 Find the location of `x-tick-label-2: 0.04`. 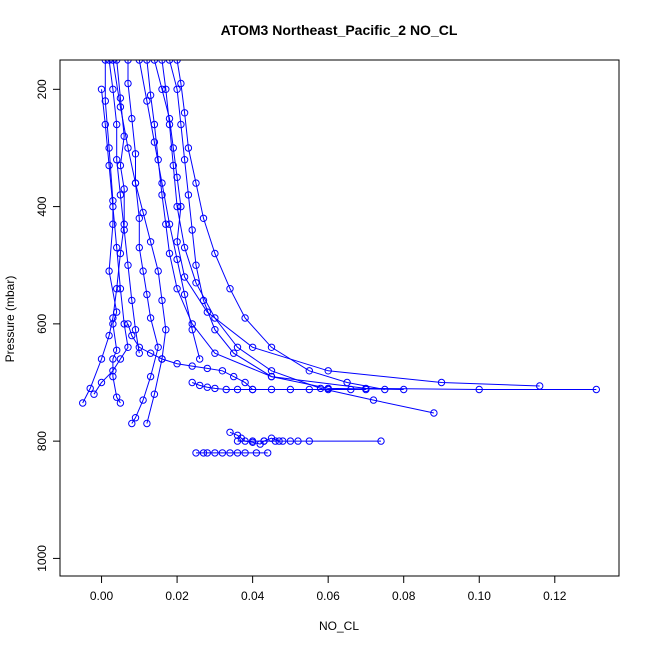

x-tick-label-2: 0.04 is located at coordinates (253, 596).